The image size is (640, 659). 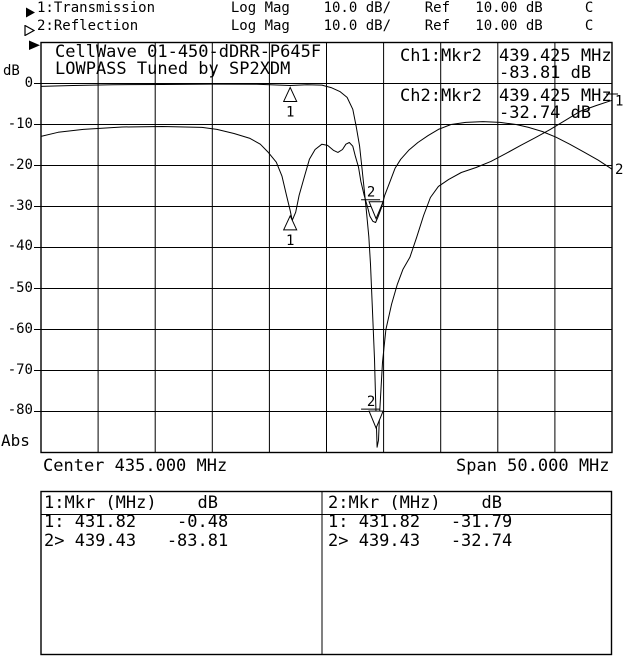 I want to click on marker-table-ch1-row2: 2> 439.43 -83.81, so click(x=136, y=541).